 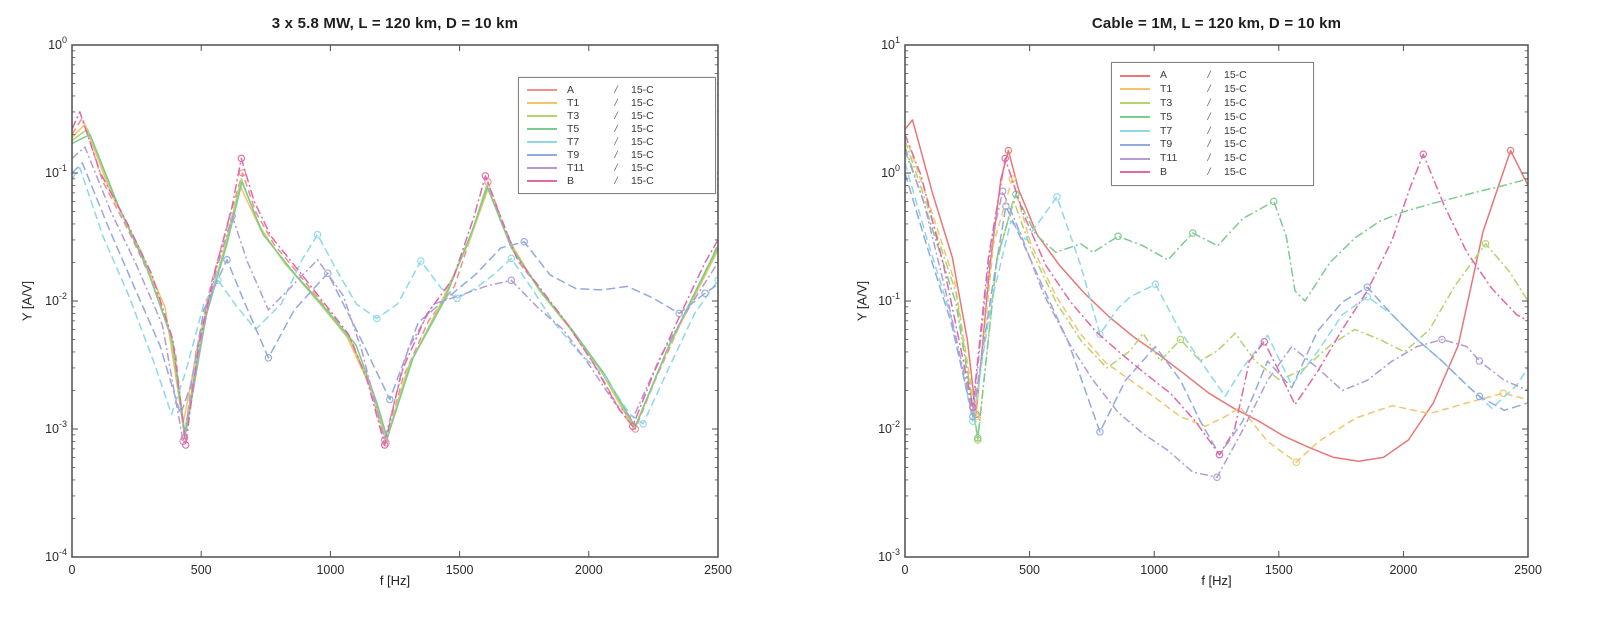 What do you see at coordinates (1135, 172) in the screenshot?
I see `legend-swatch-B` at bounding box center [1135, 172].